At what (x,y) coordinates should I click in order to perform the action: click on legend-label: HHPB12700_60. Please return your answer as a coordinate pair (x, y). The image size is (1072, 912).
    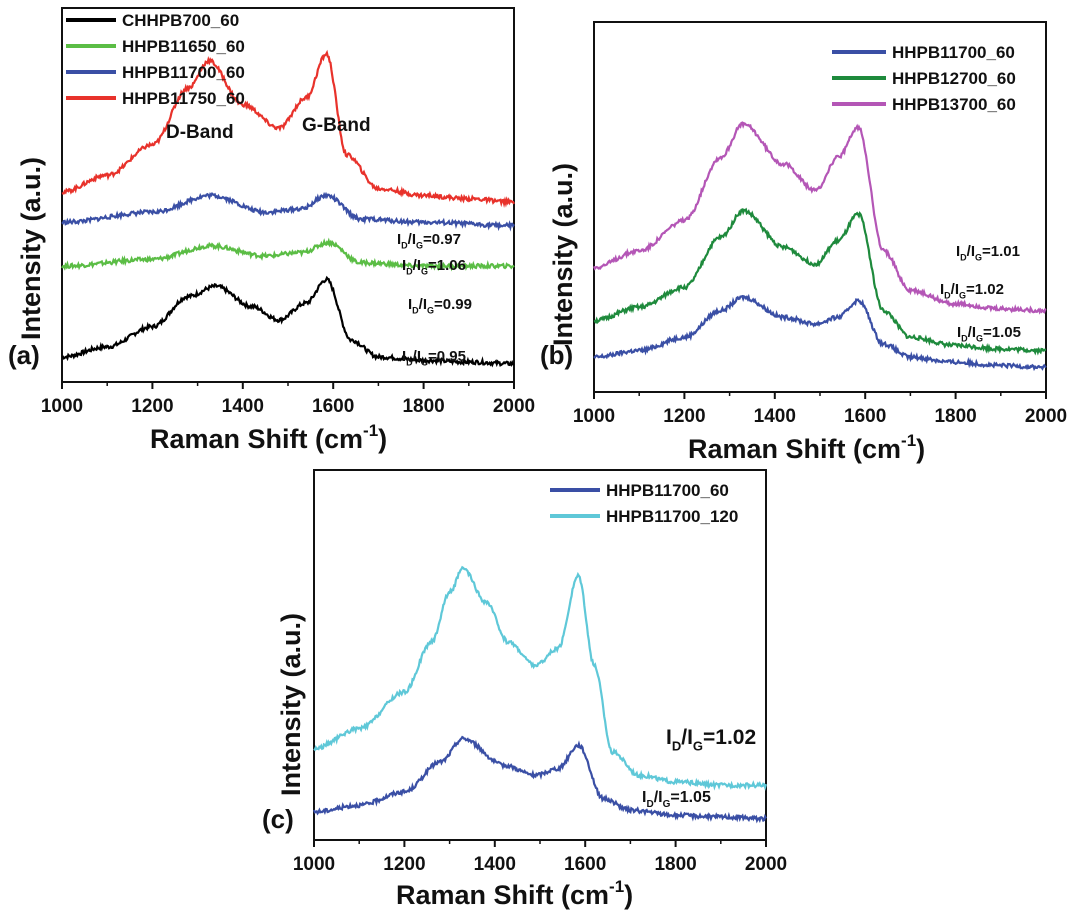
    Looking at the image, I should click on (954, 78).